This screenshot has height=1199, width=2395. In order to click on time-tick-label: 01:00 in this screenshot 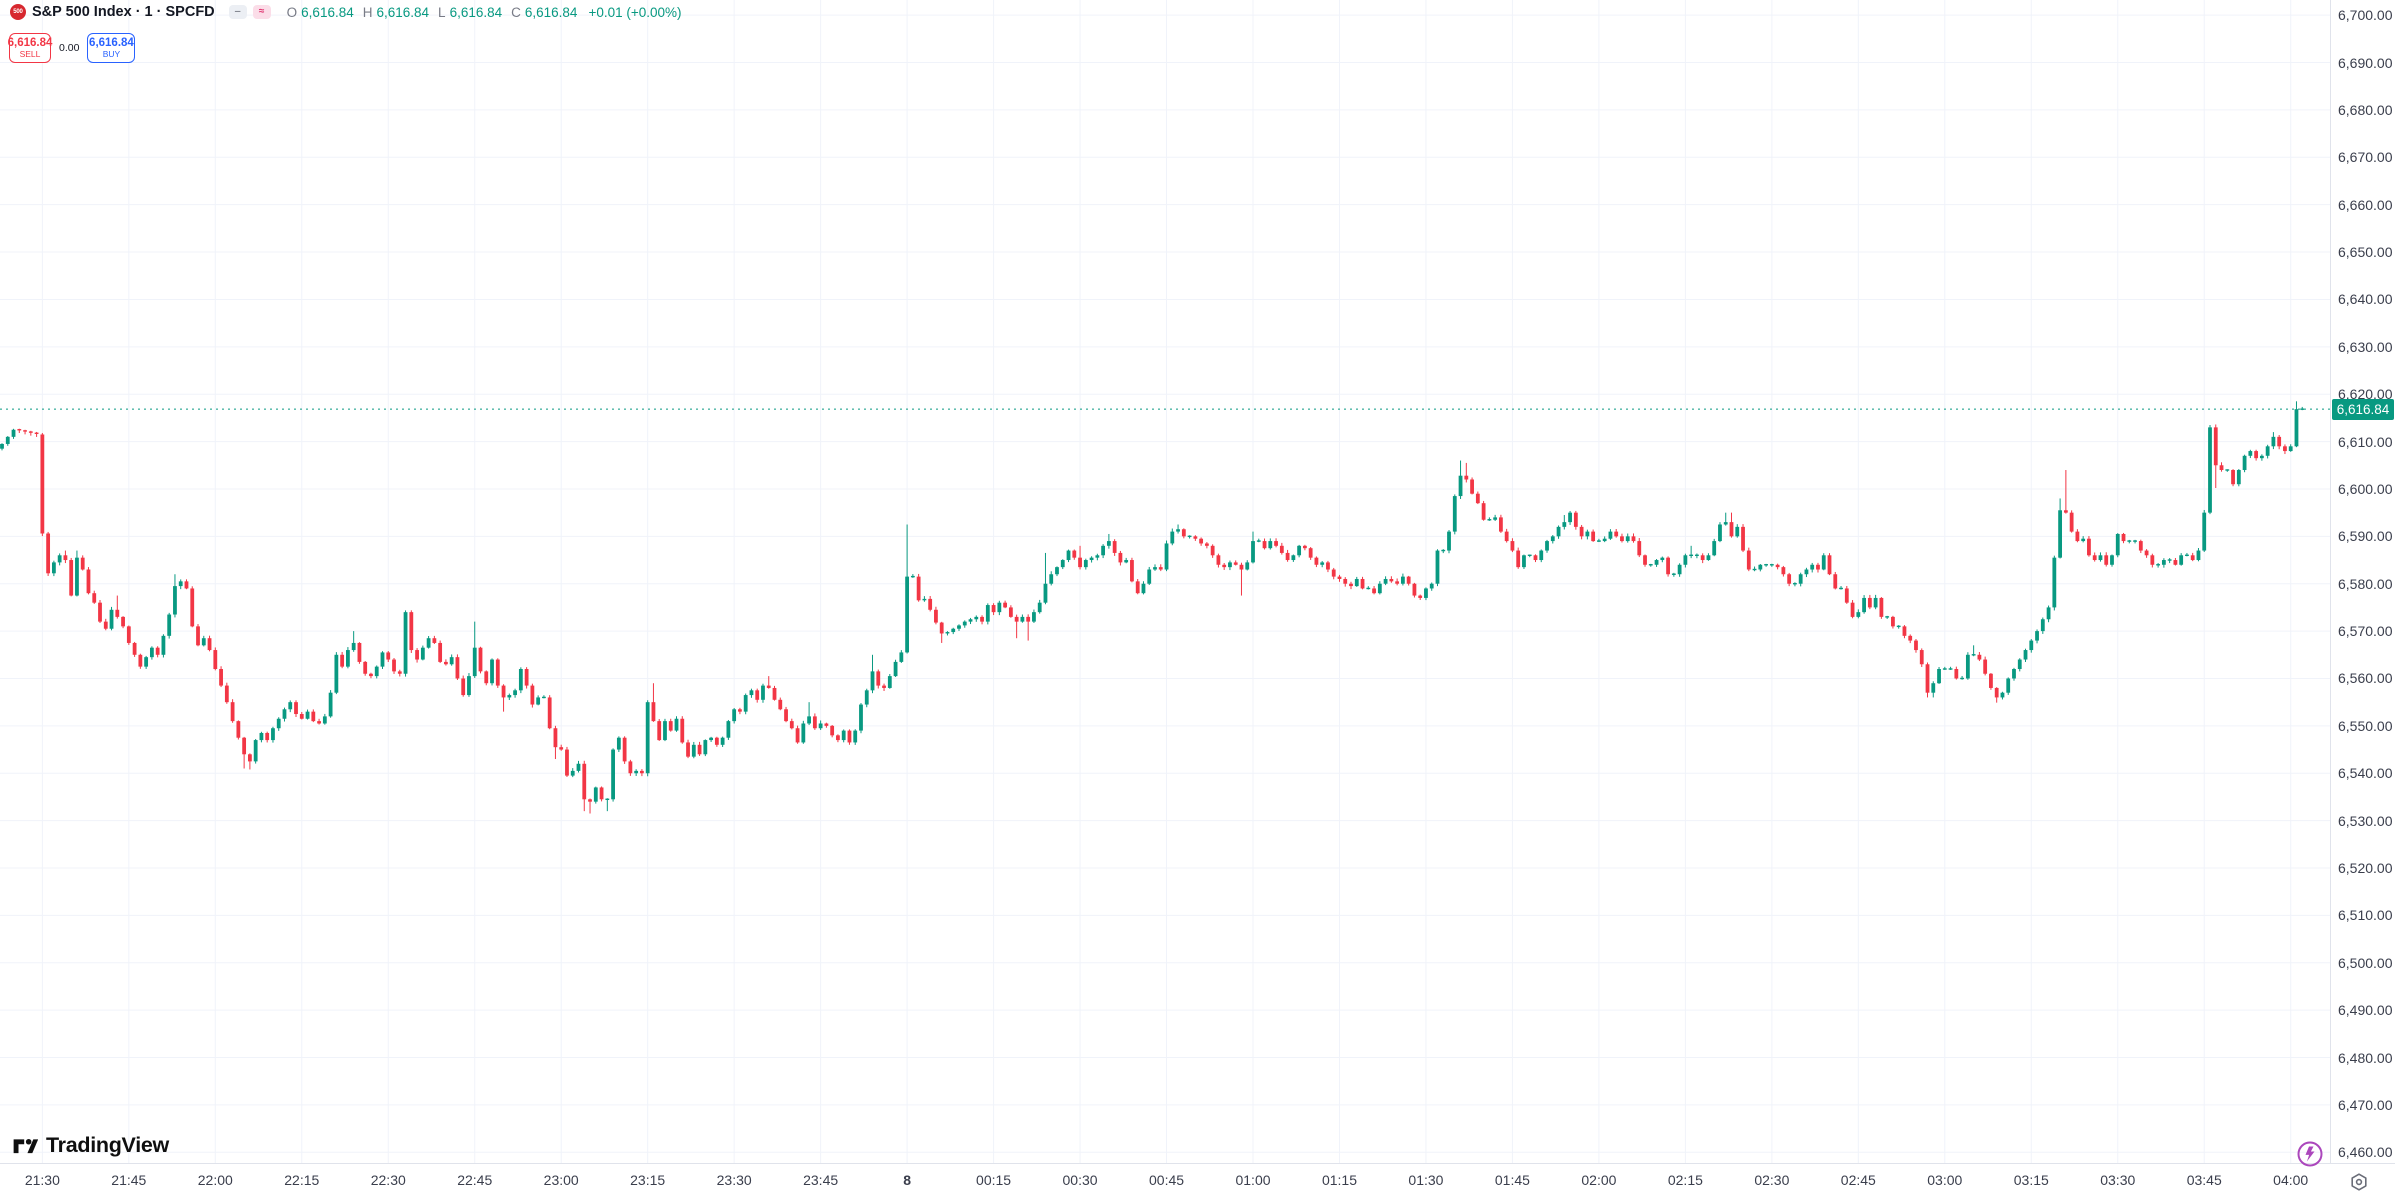, I will do `click(1253, 1180)`.